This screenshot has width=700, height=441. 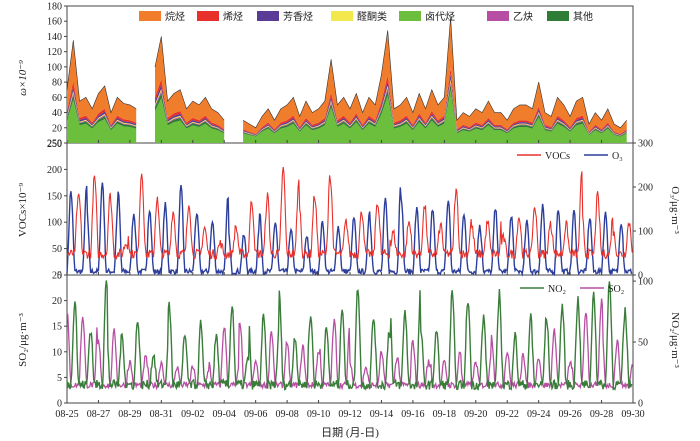 I want to click on legend-label-6: 其他, so click(x=583, y=16).